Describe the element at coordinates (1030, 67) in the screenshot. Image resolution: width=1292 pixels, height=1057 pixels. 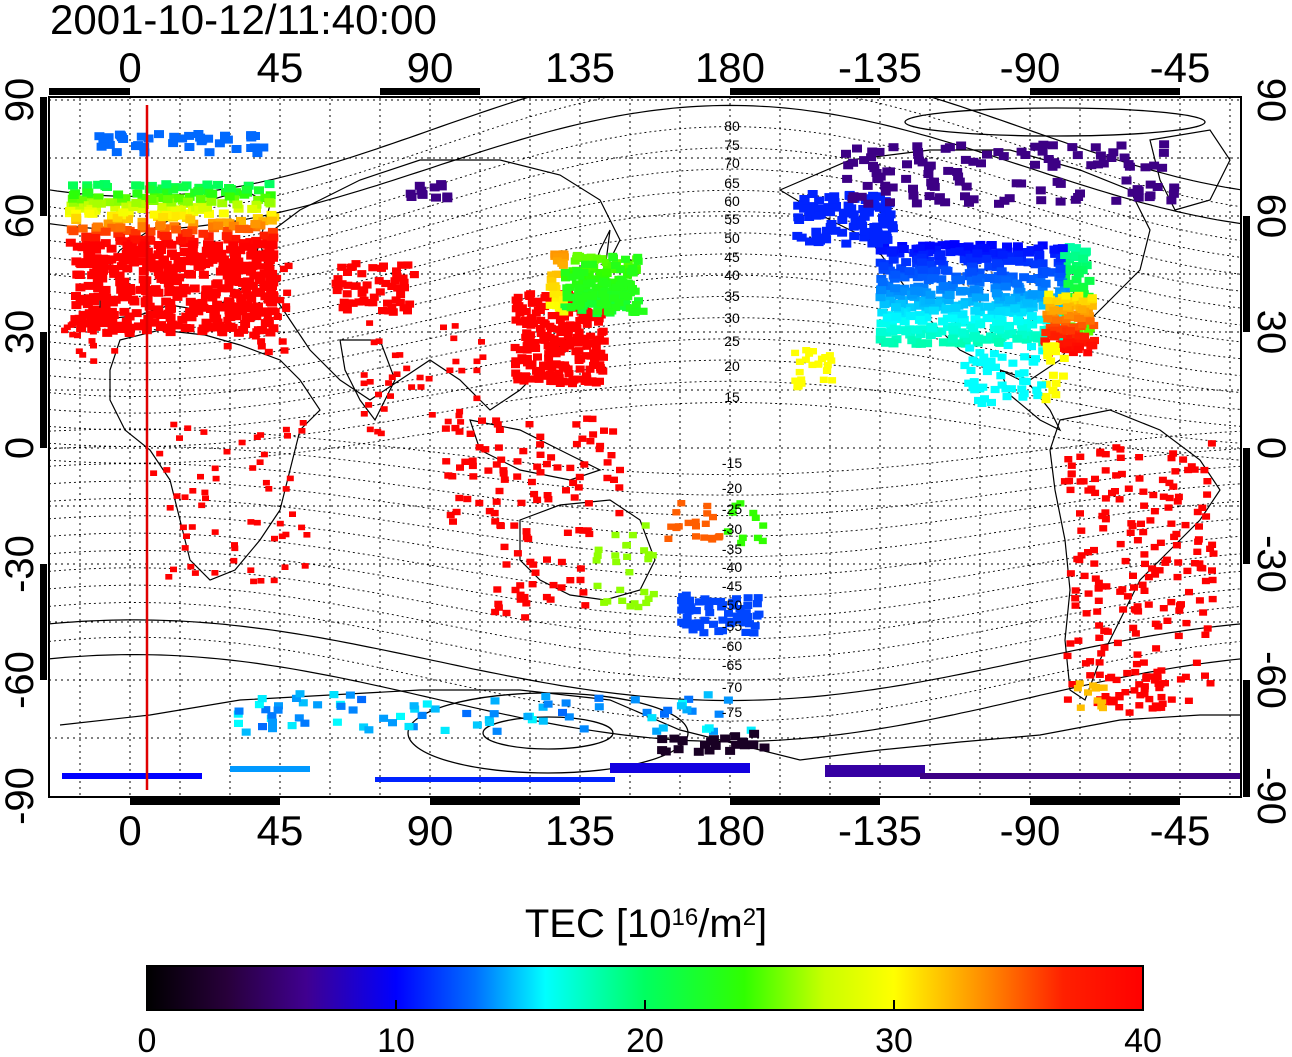
I see `top-tick-label: -90` at that location.